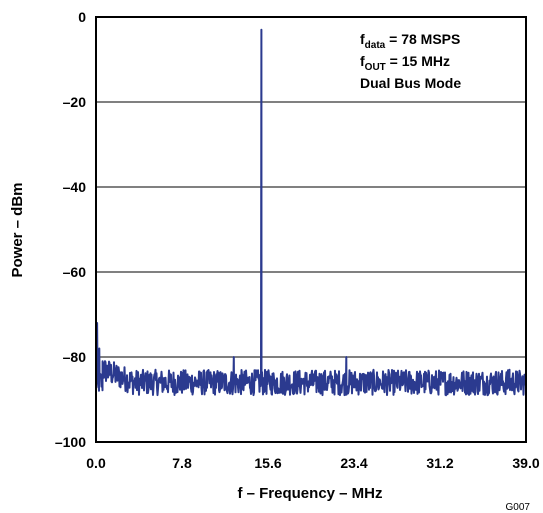 The width and height of the screenshot is (543, 513). Describe the element at coordinates (70, 229) in the screenshot. I see `y-axis-ticks: 0 –20 –40 –60 –80 –100` at that location.